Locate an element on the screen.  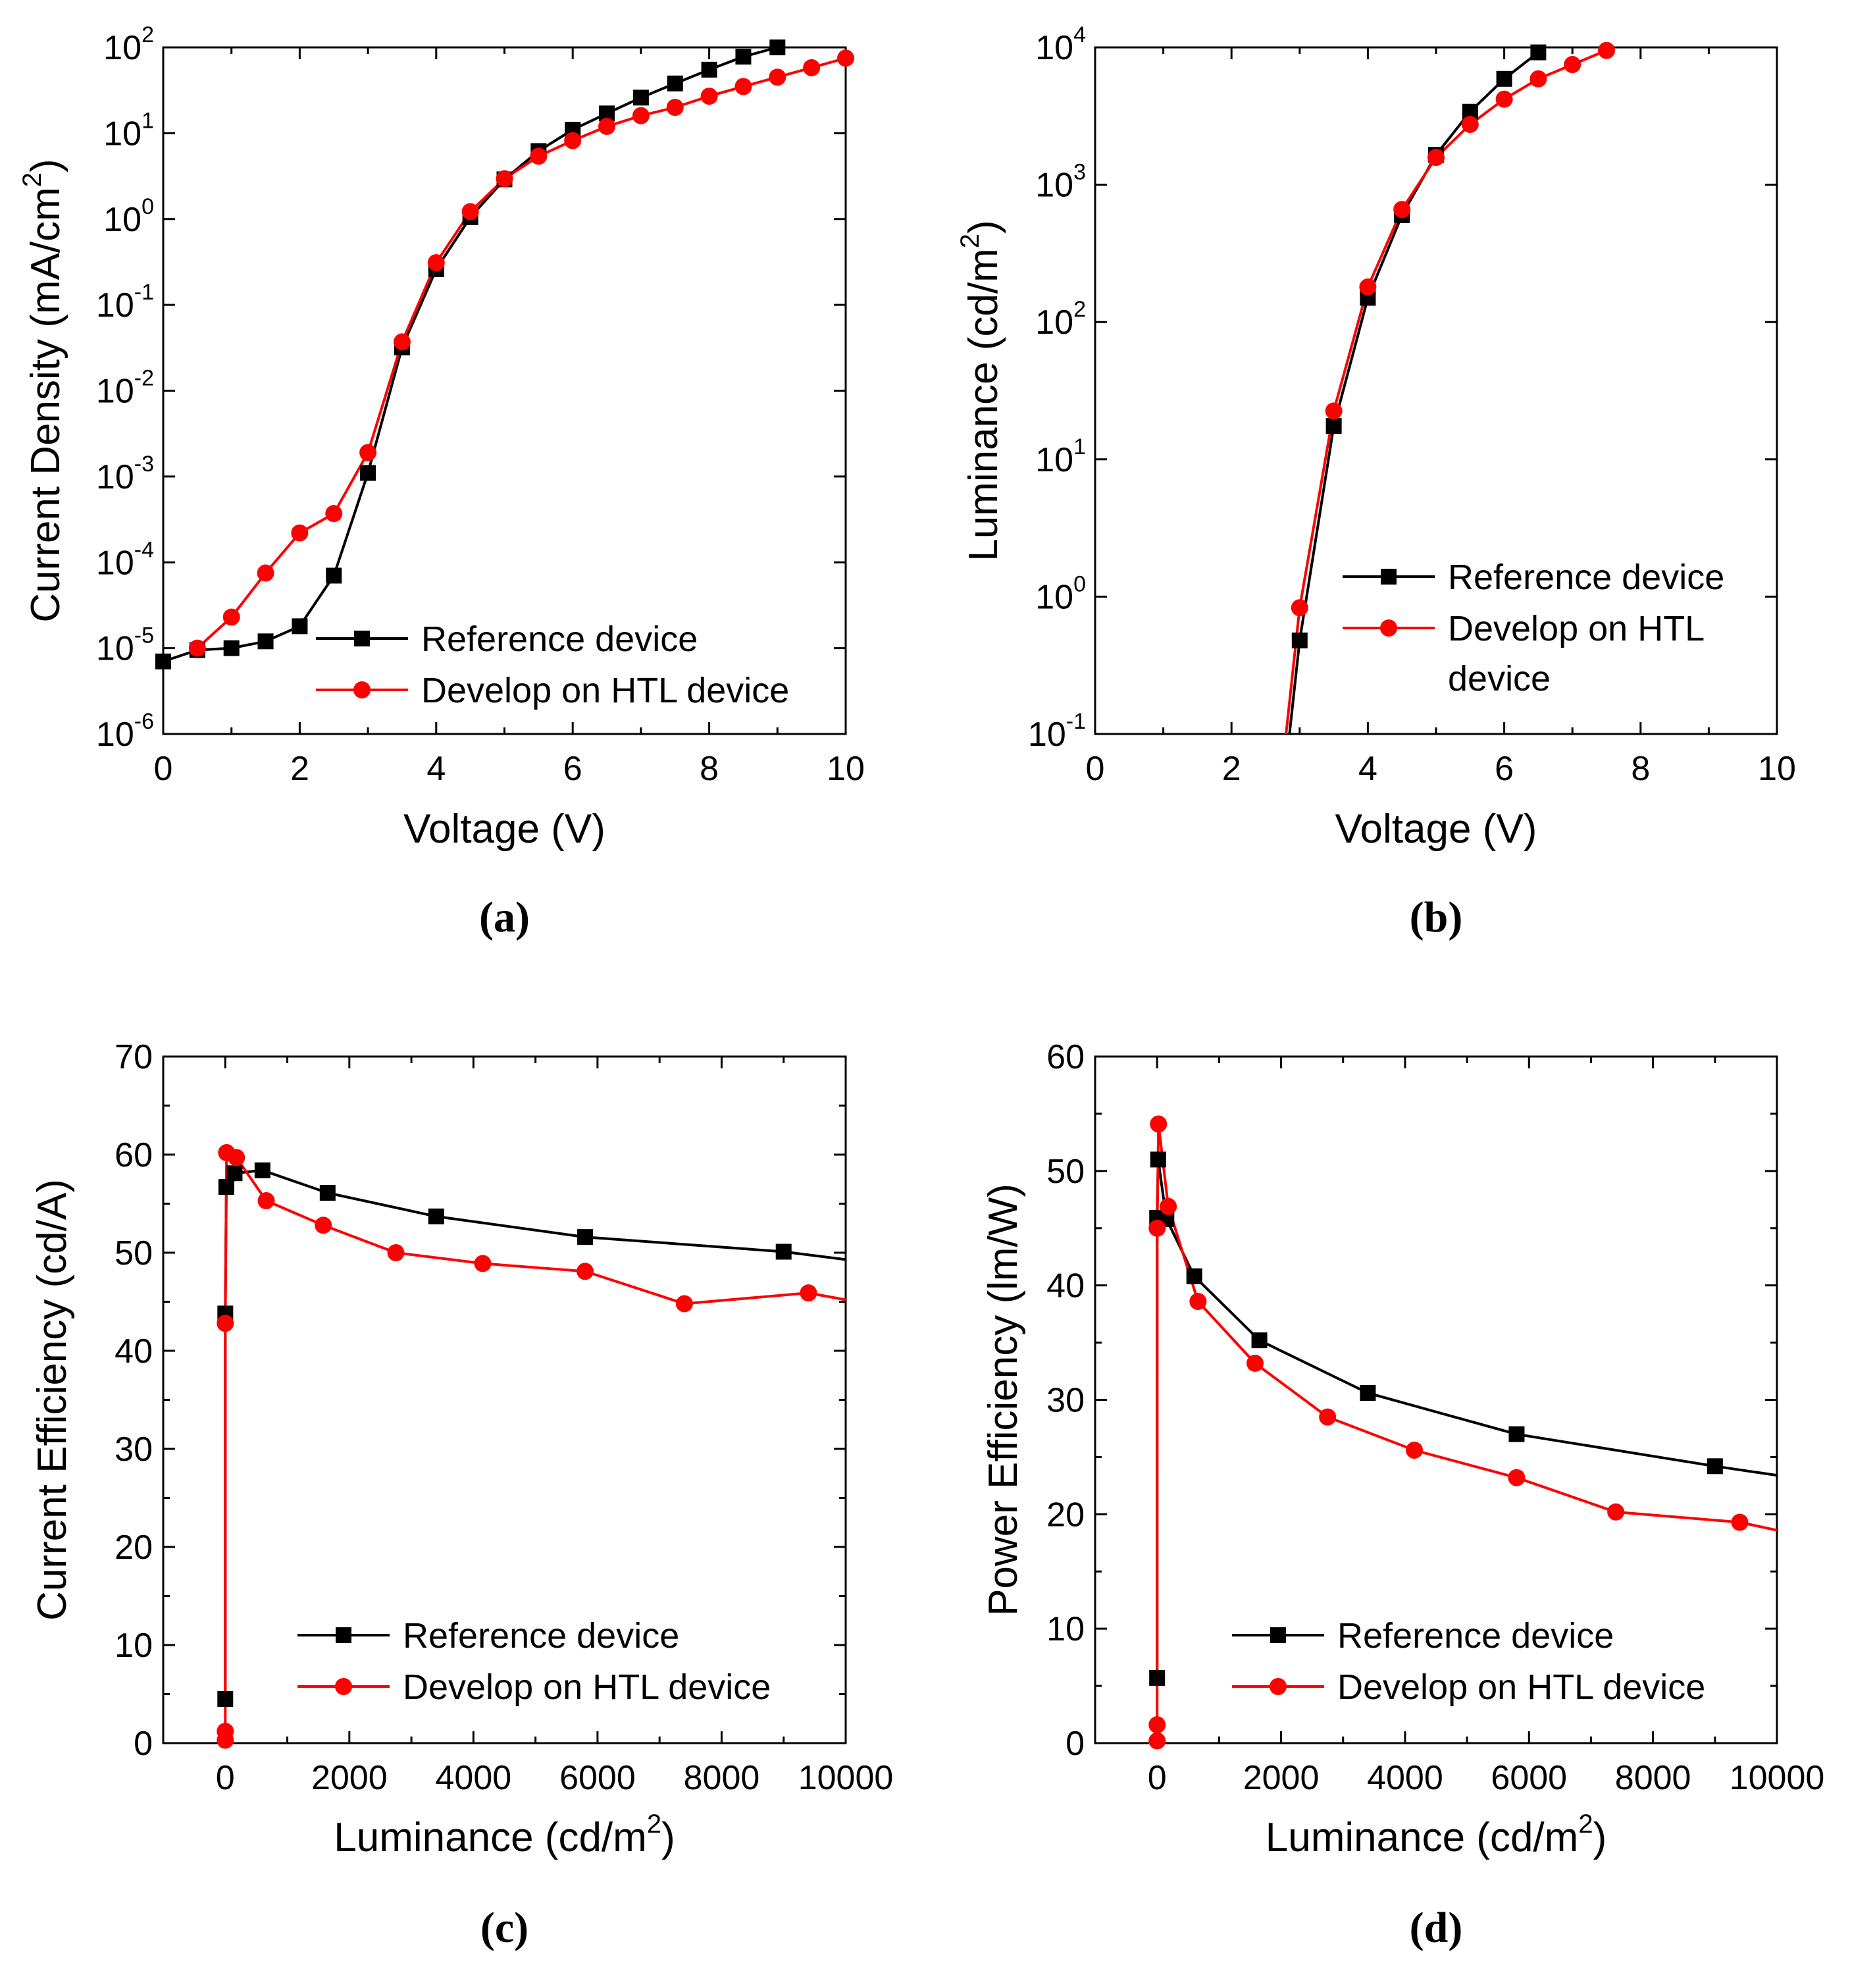
series-line-reference is located at coordinates (470, 355).